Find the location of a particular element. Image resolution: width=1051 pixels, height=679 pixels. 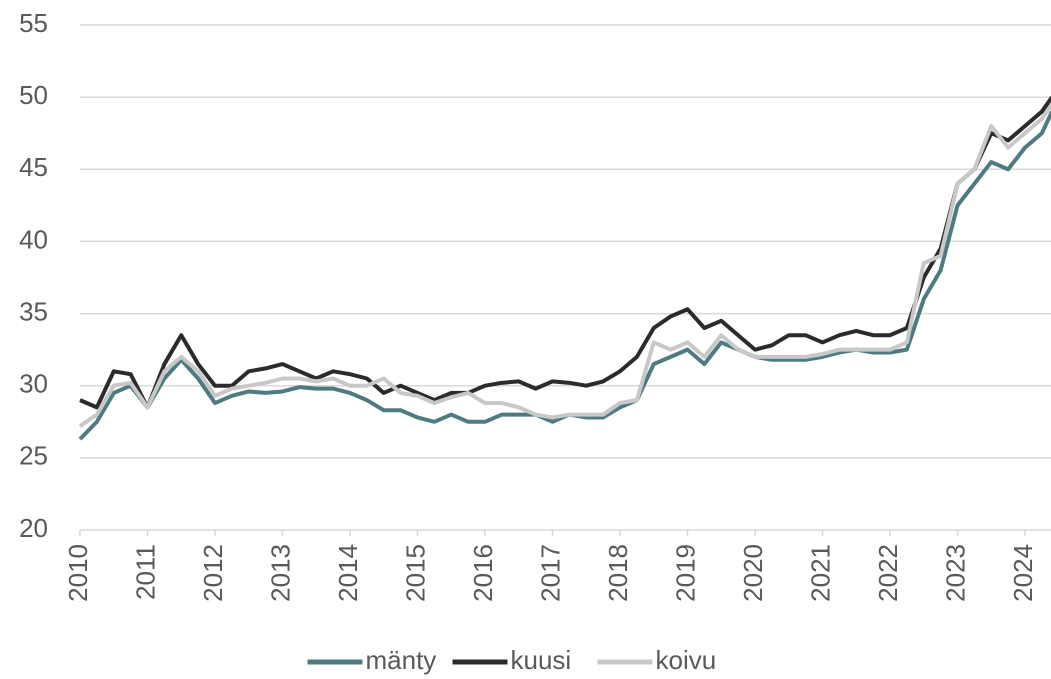

y-tick-label: 20 is located at coordinates (33, 528).